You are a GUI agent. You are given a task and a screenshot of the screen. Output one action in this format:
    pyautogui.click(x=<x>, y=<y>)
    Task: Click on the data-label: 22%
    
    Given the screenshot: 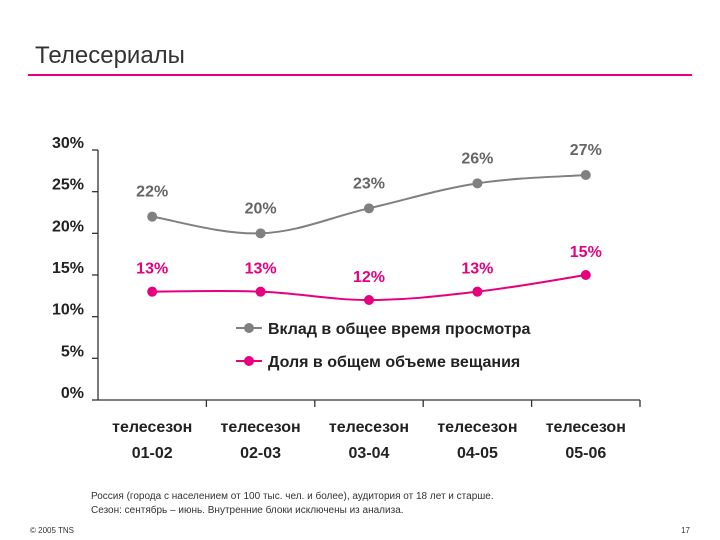 What is the action you would take?
    pyautogui.click(x=152, y=192)
    